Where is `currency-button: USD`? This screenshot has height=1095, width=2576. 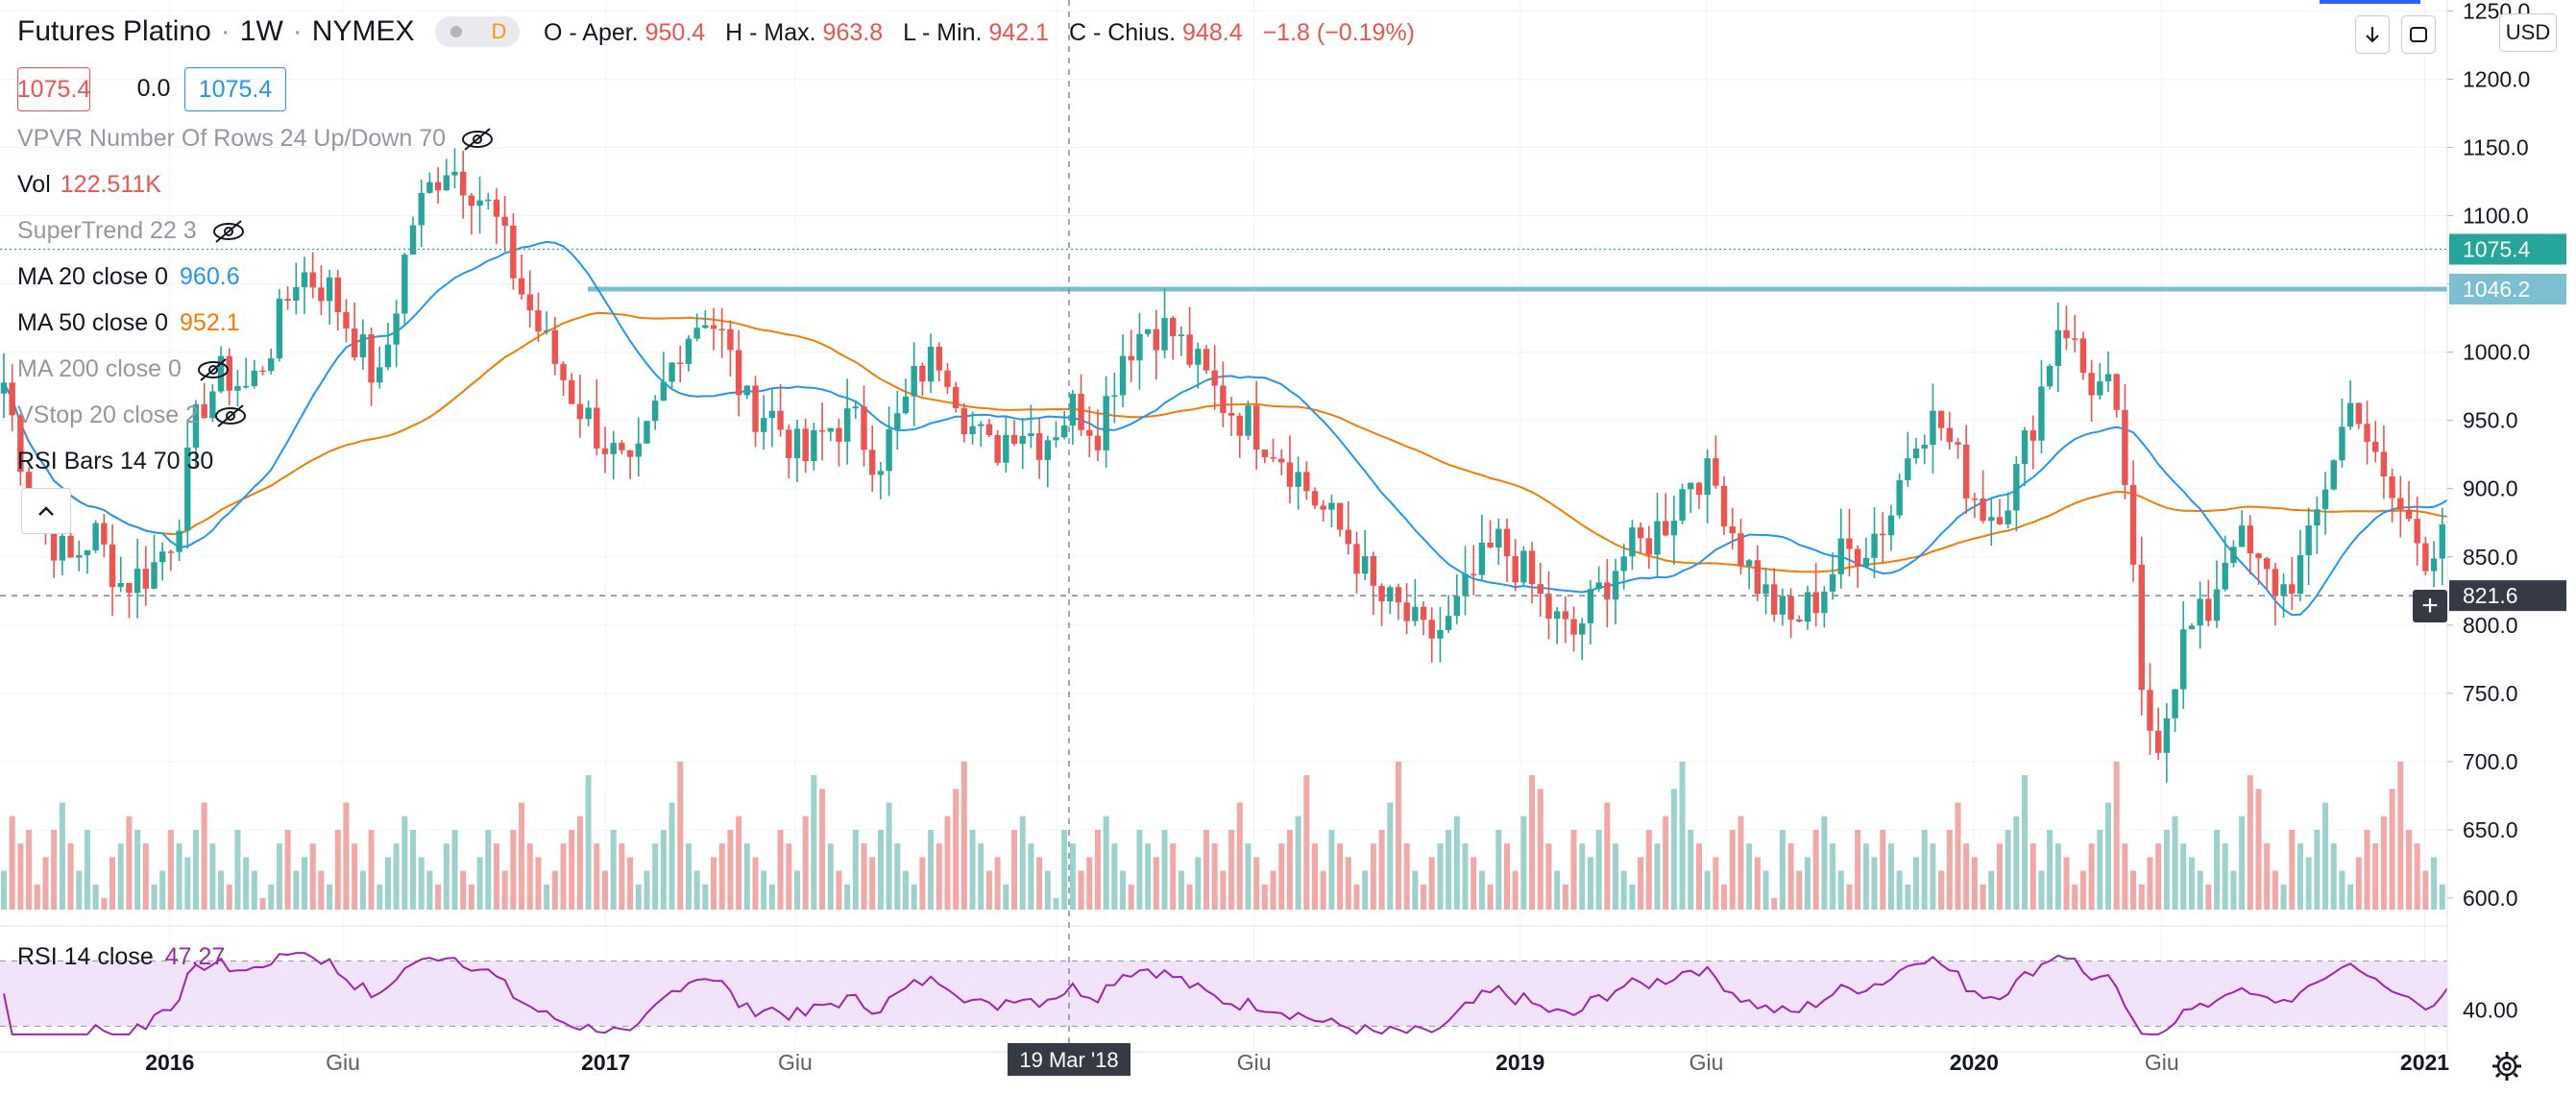
currency-button: USD is located at coordinates (2528, 32).